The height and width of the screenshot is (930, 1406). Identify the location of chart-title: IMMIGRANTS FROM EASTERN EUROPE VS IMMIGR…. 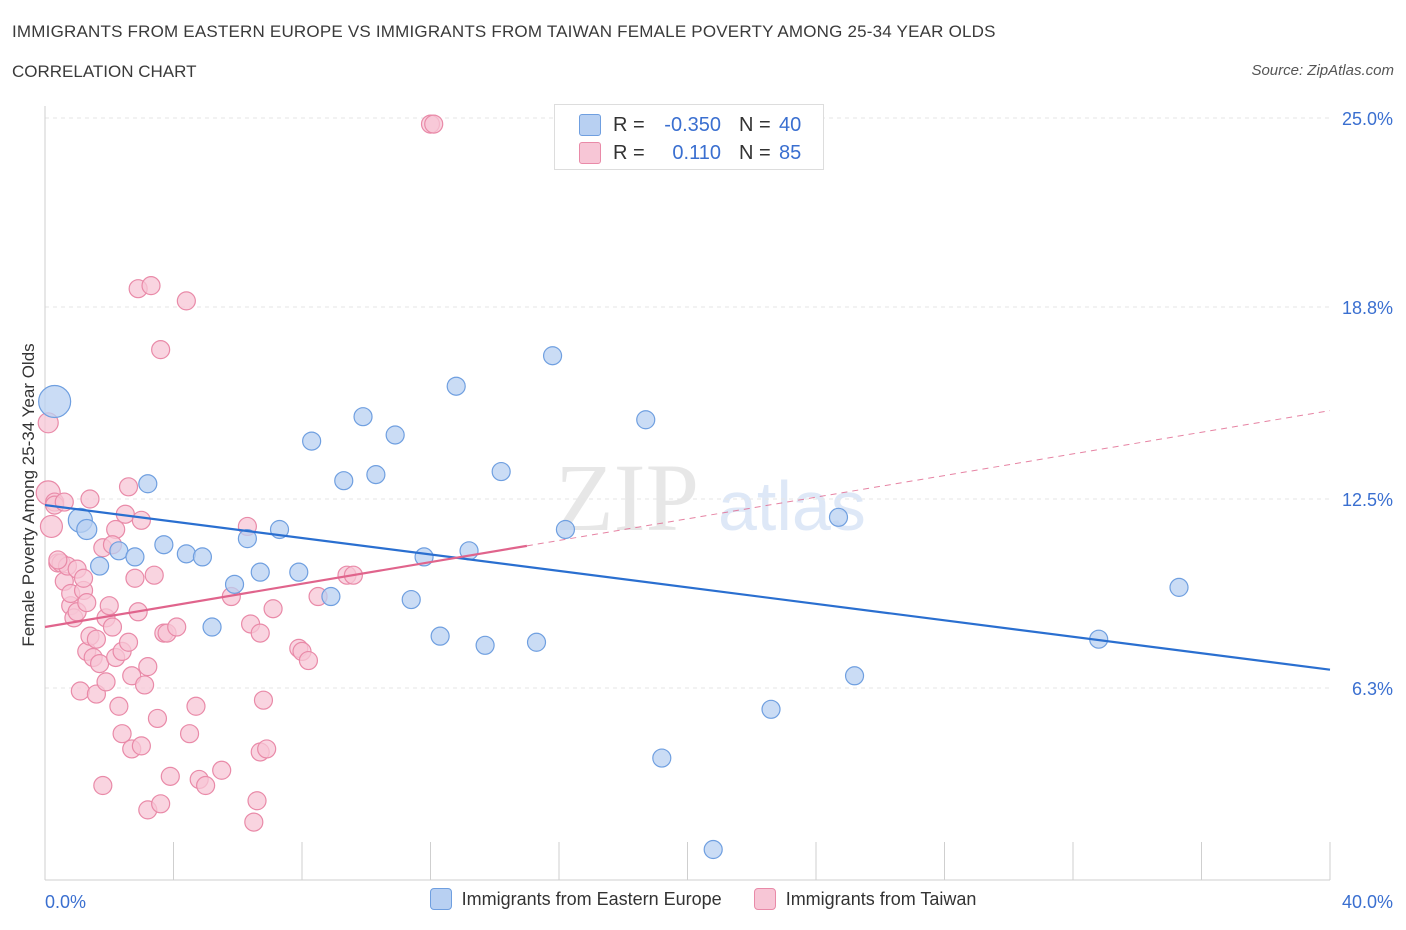
(504, 31).